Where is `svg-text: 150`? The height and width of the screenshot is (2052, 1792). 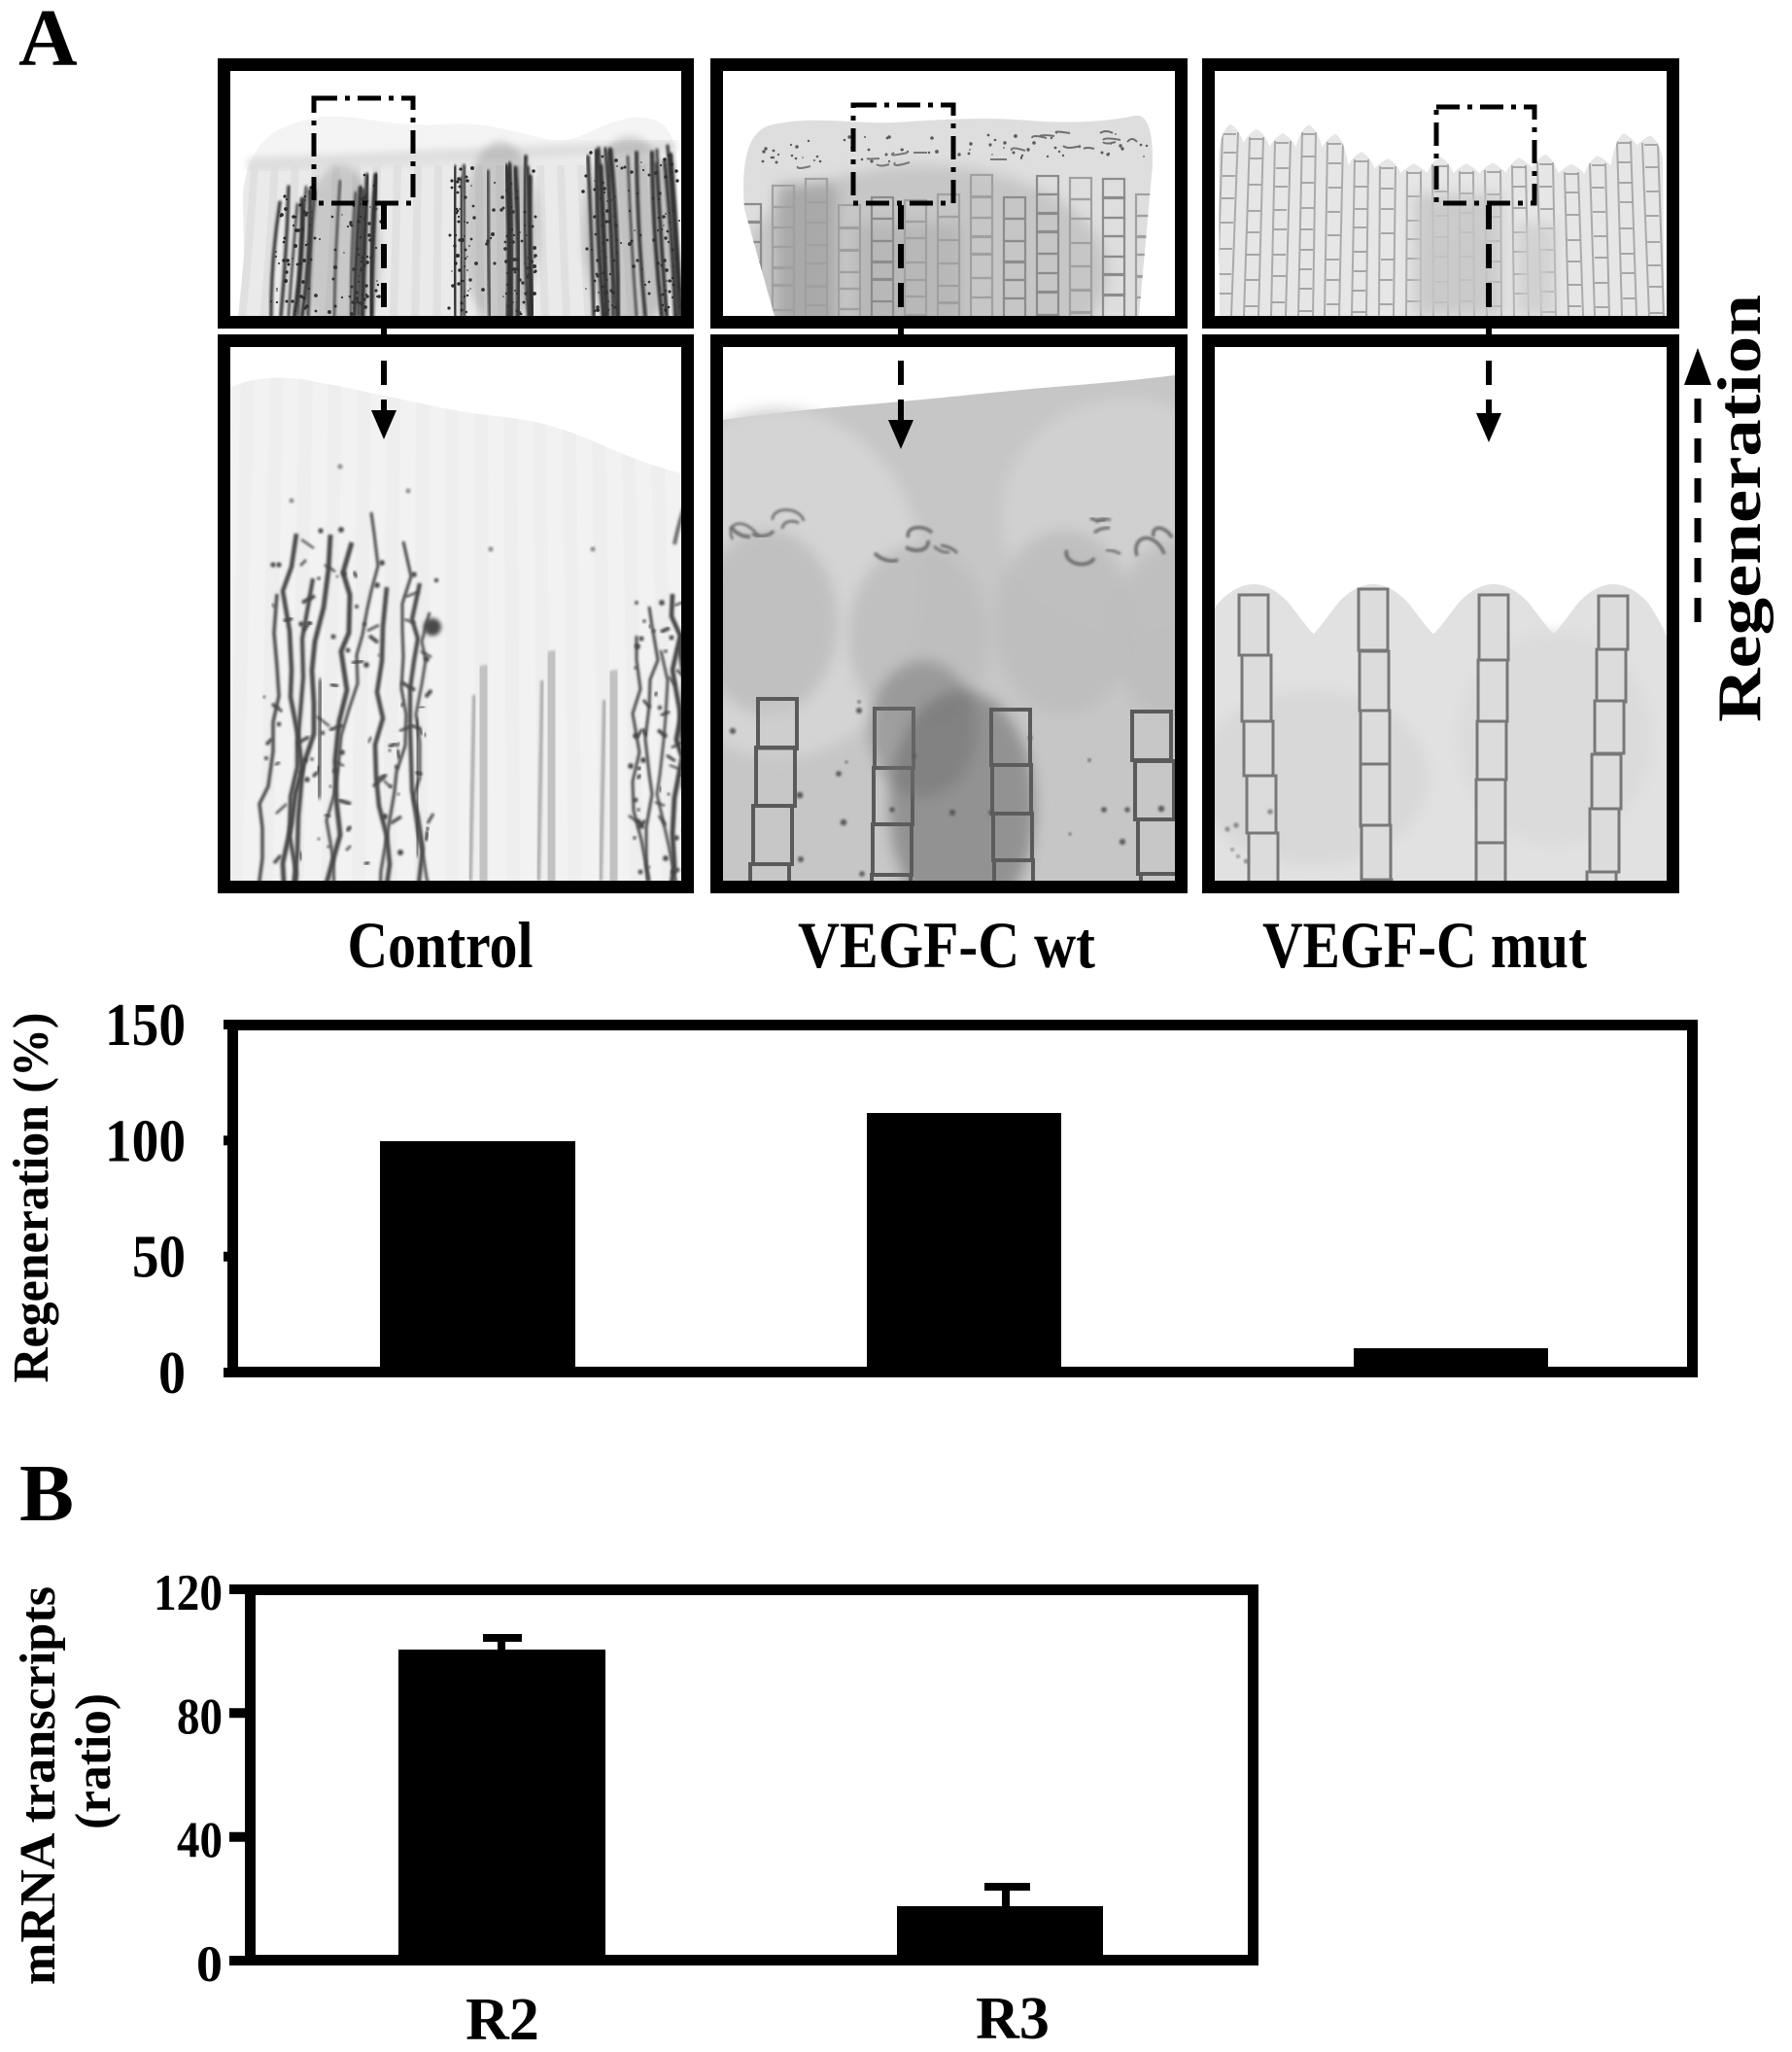
svg-text: 150 is located at coordinates (145, 1025).